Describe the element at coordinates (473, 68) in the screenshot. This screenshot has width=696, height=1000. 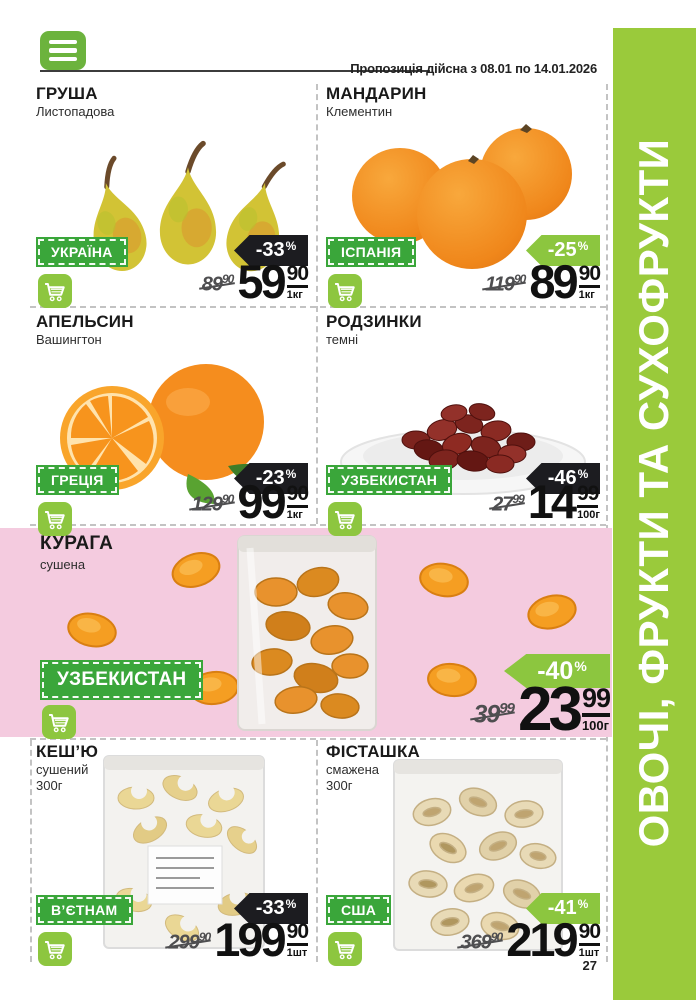
I see `validity-text: Пропозиція дійсна з 08.01 по 14.01.2026` at that location.